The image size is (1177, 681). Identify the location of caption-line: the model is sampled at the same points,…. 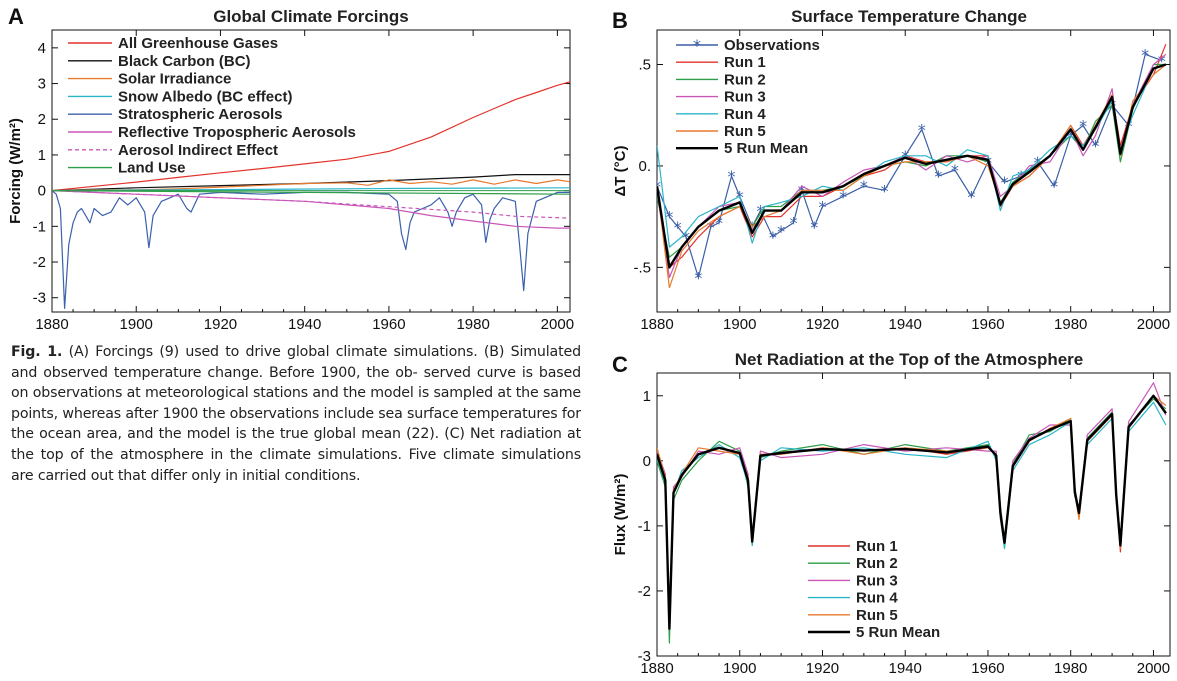
(296, 403).